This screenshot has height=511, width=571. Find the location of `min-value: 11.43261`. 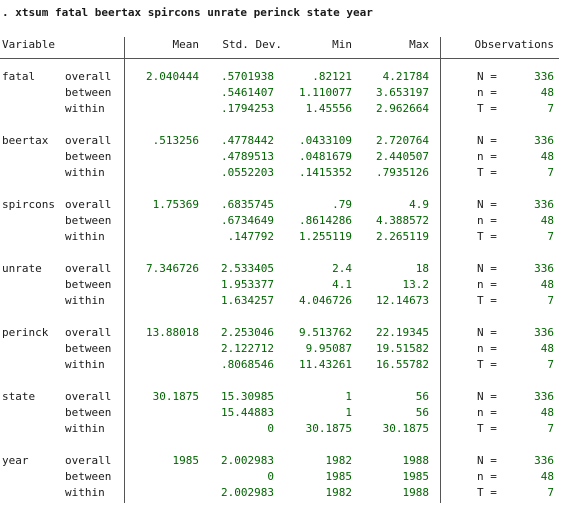

min-value: 11.43261 is located at coordinates (325, 364).